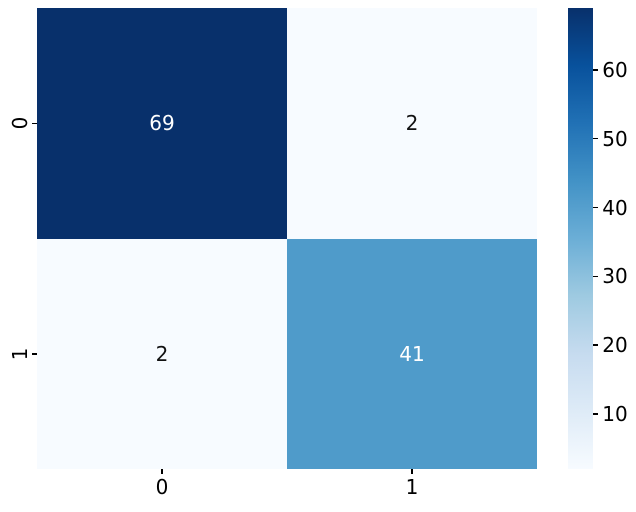 Image resolution: width=636 pixels, height=512 pixels. What do you see at coordinates (20, 123) in the screenshot?
I see `y-tick-label-0: 0` at bounding box center [20, 123].